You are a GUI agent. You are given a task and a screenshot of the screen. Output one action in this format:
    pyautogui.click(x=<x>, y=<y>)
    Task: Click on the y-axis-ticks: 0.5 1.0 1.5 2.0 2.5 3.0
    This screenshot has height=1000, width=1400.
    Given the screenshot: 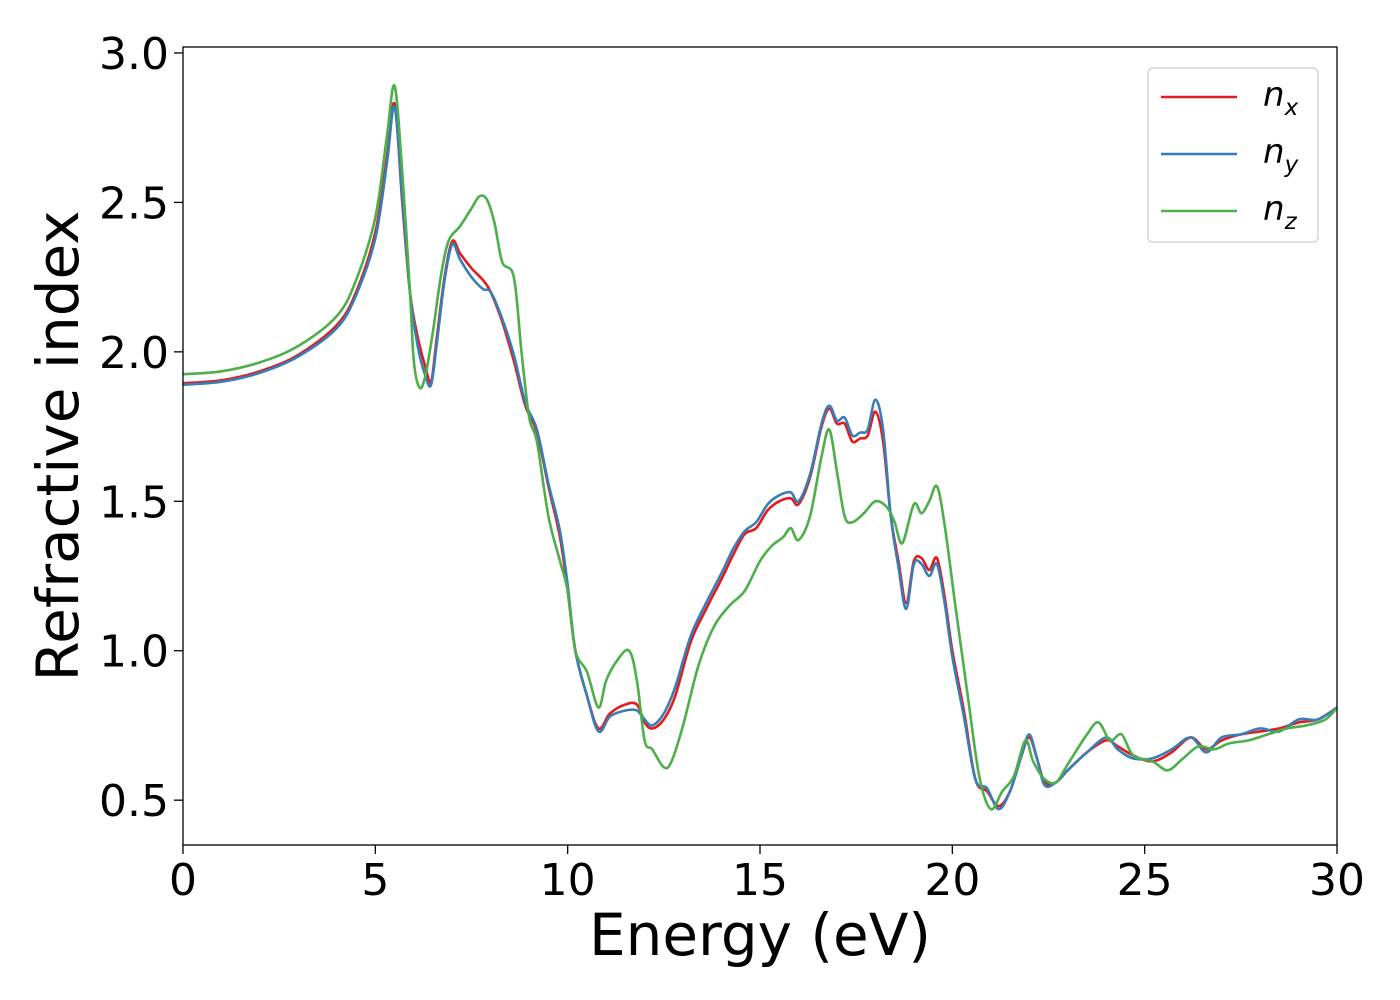 What is the action you would take?
    pyautogui.click(x=141, y=428)
    